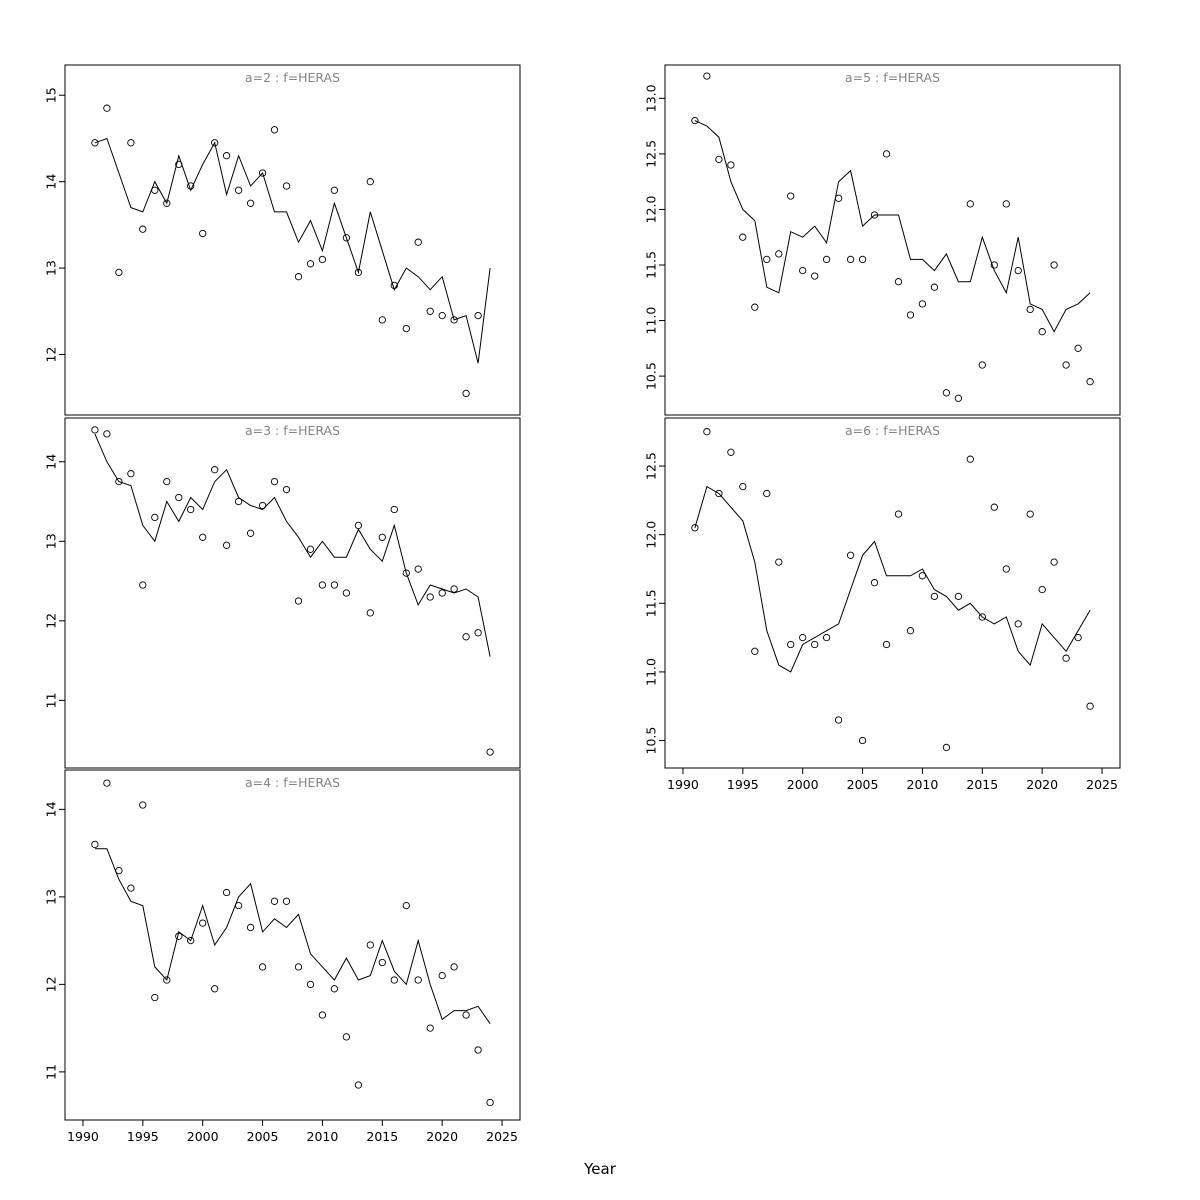 The image size is (1200, 1200). What do you see at coordinates (600, 1169) in the screenshot?
I see `x-axis-title: Year` at bounding box center [600, 1169].